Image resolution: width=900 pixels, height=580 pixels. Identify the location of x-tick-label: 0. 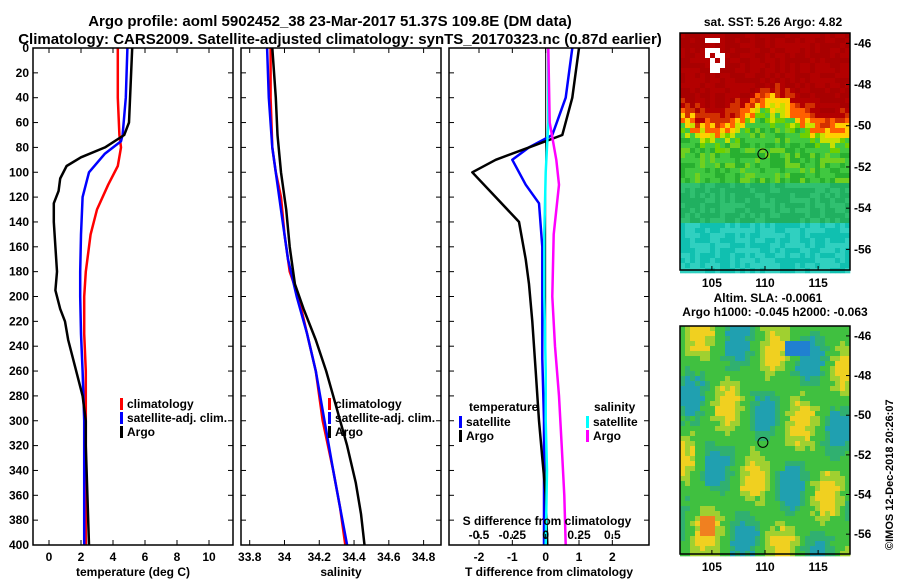
(49, 557).